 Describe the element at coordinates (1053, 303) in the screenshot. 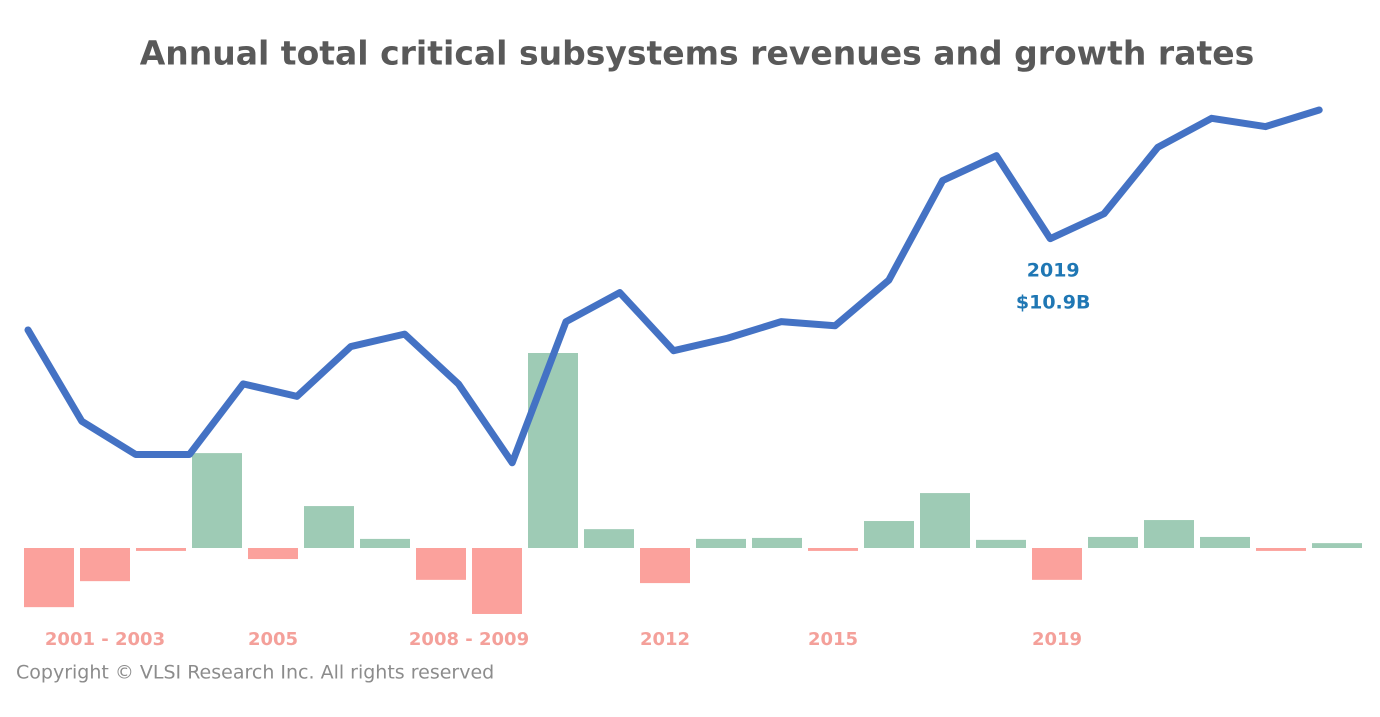

I see `point-label-value: $10.9B` at that location.